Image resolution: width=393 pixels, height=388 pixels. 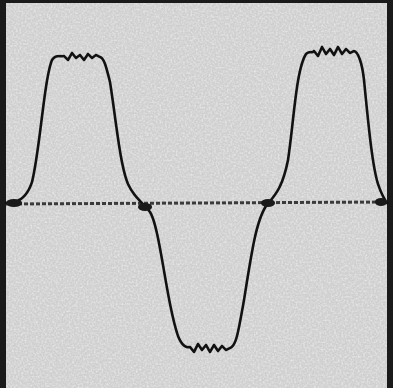 What do you see at coordinates (145, 207) in the screenshot?
I see `crossing-blob-center-left` at bounding box center [145, 207].